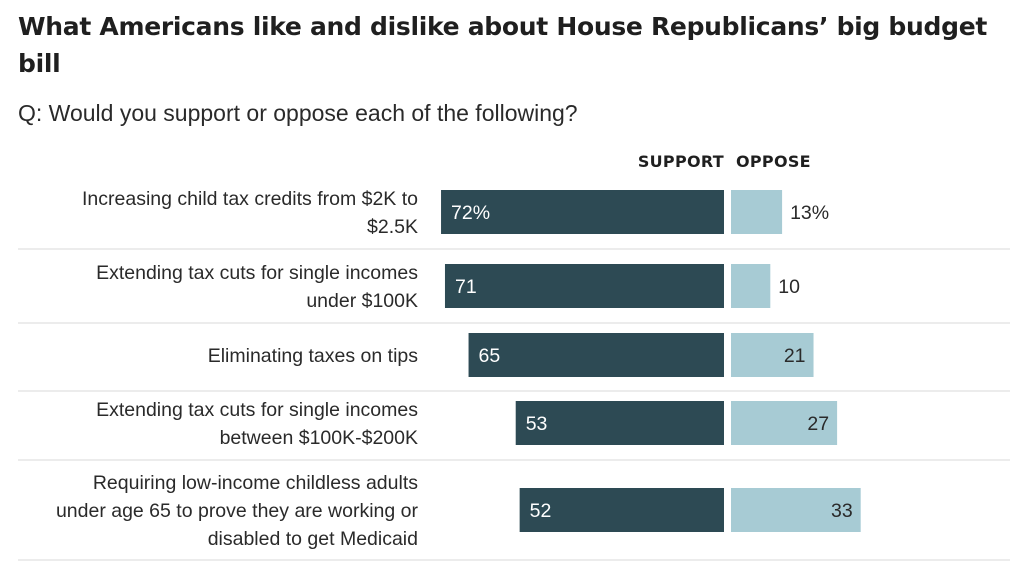  I want to click on oppose-value-label: 13%, so click(809, 213).